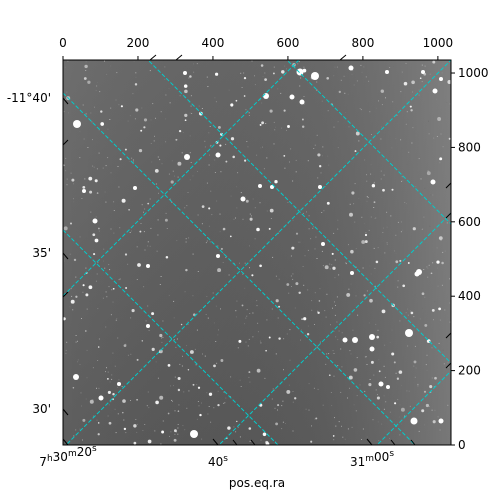 Image resolution: width=500 pixels, height=500 pixels. I want to click on grid-line, so click(368, 142).